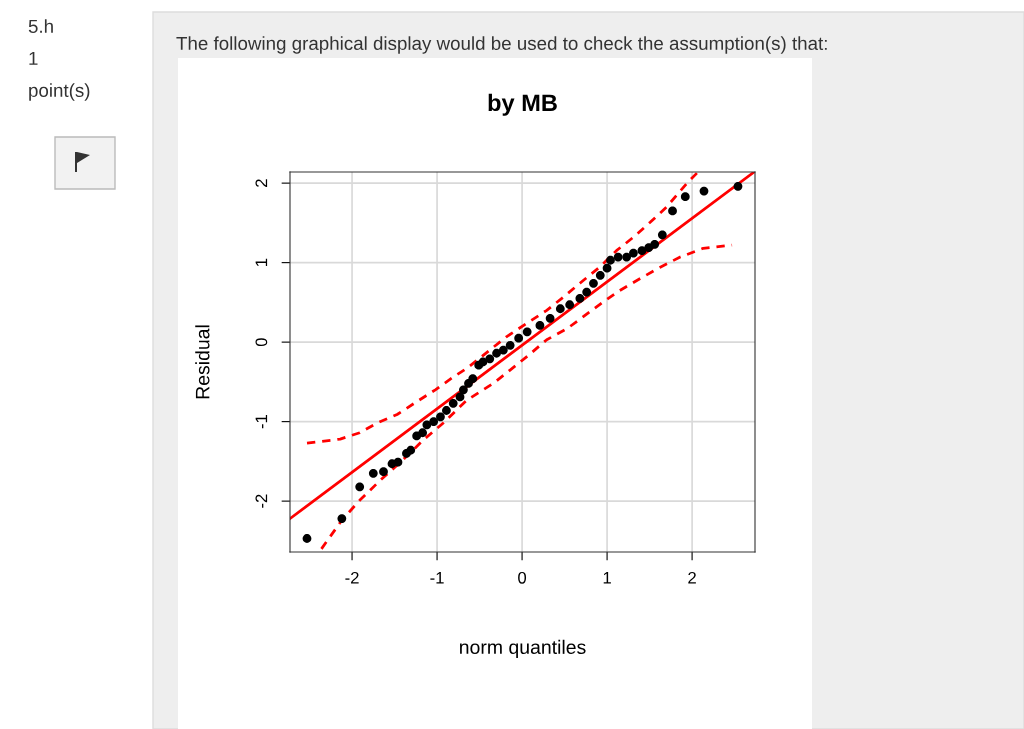 This screenshot has height=729, width=1024. What do you see at coordinates (261, 183) in the screenshot?
I see `y-tick-label: 2` at bounding box center [261, 183].